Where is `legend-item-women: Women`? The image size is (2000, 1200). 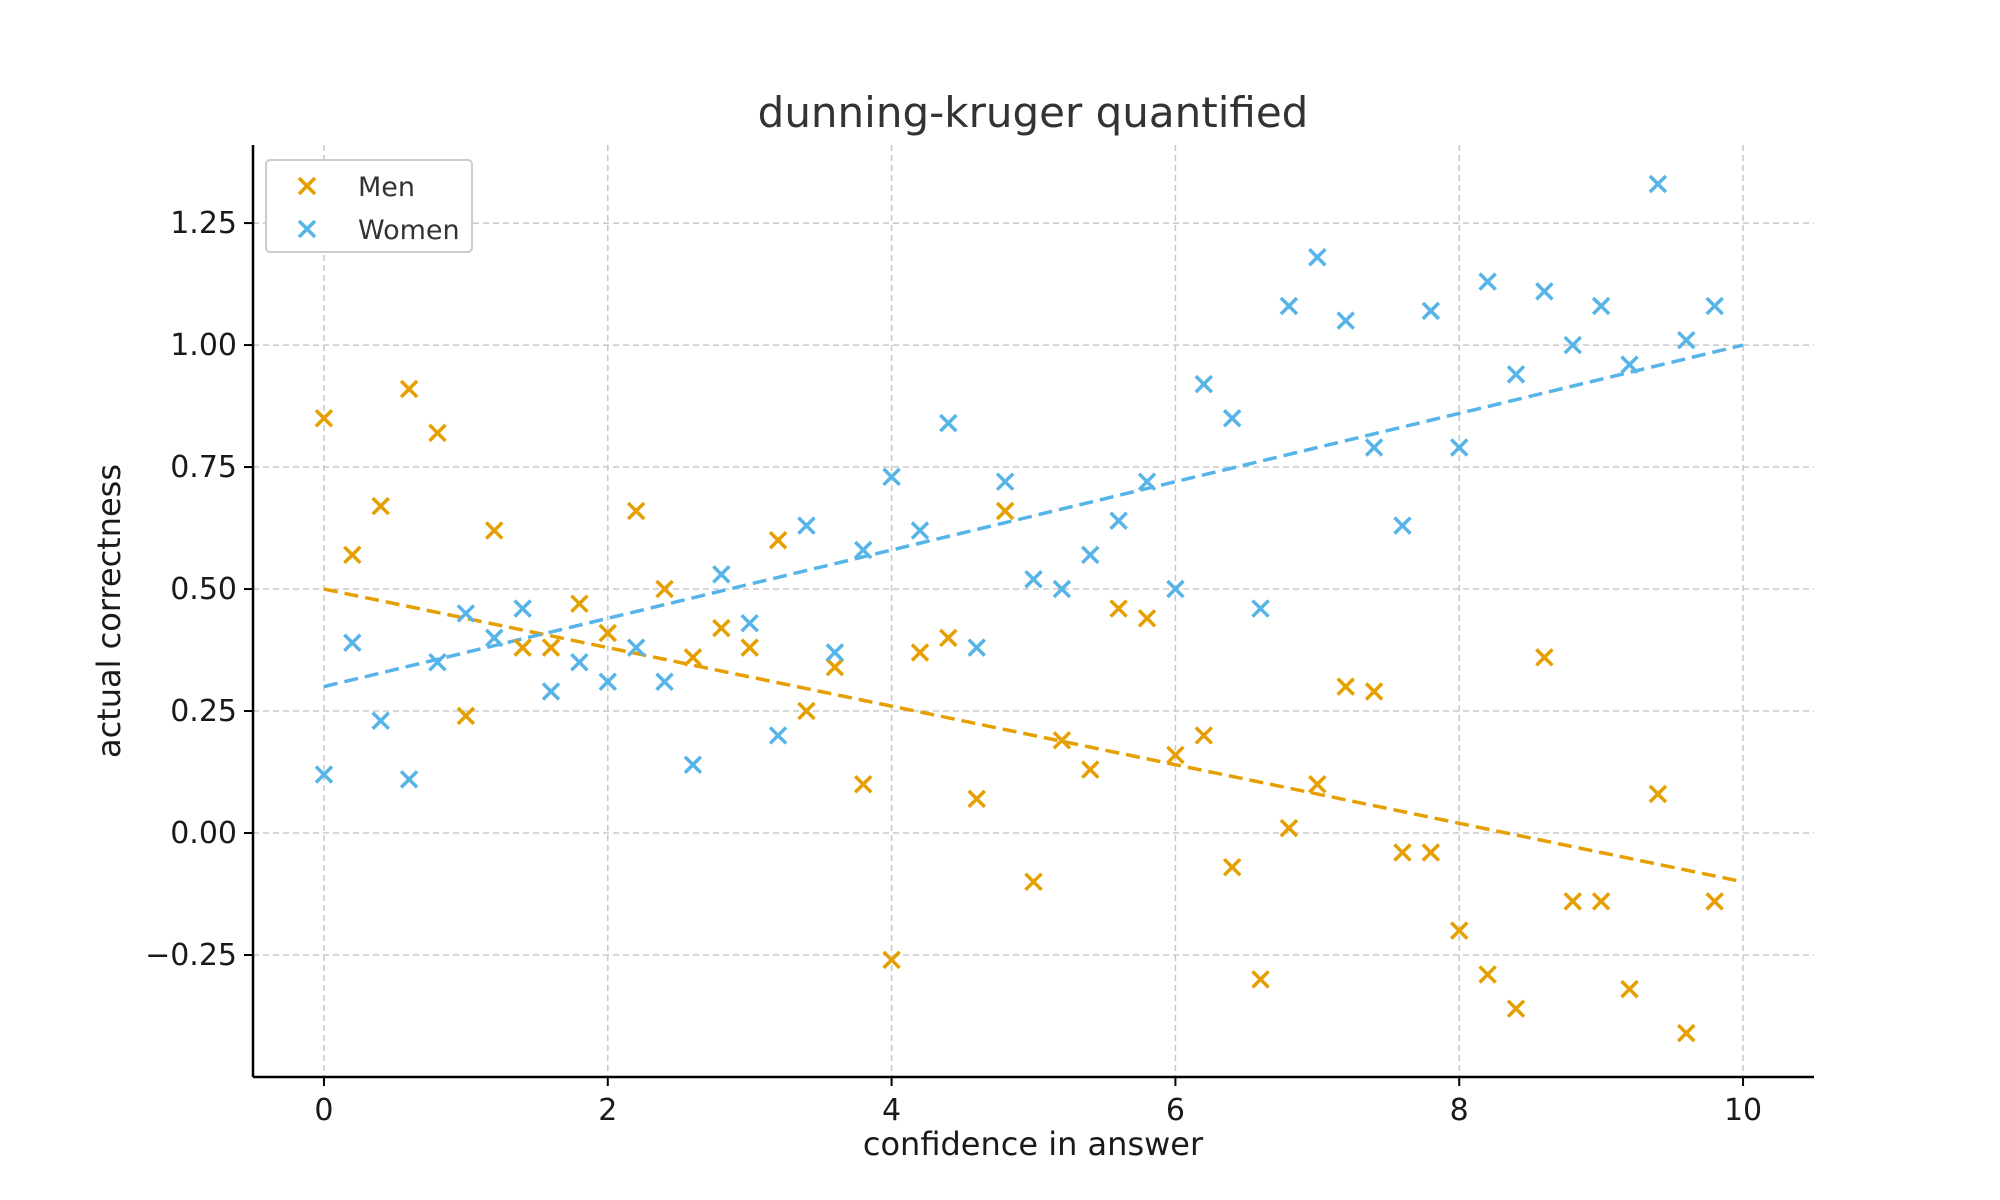
legend-item-women: Women is located at coordinates (378, 230).